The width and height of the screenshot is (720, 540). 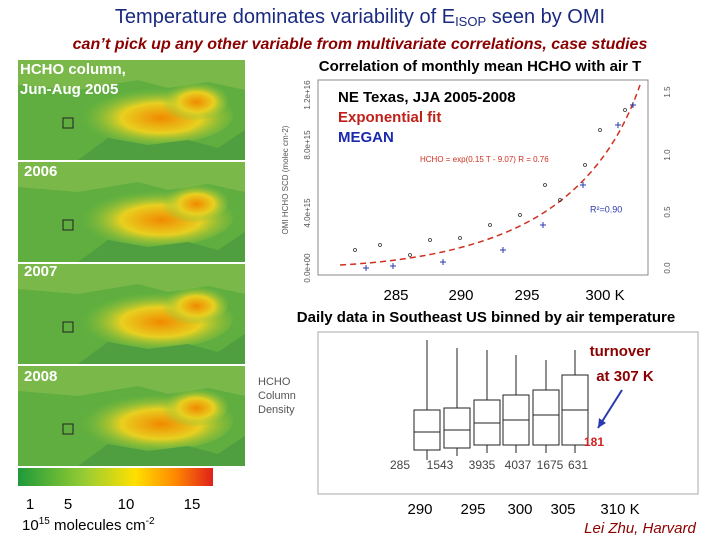 What do you see at coordinates (126, 504) in the screenshot?
I see `colorbar-tick: 10` at bounding box center [126, 504].